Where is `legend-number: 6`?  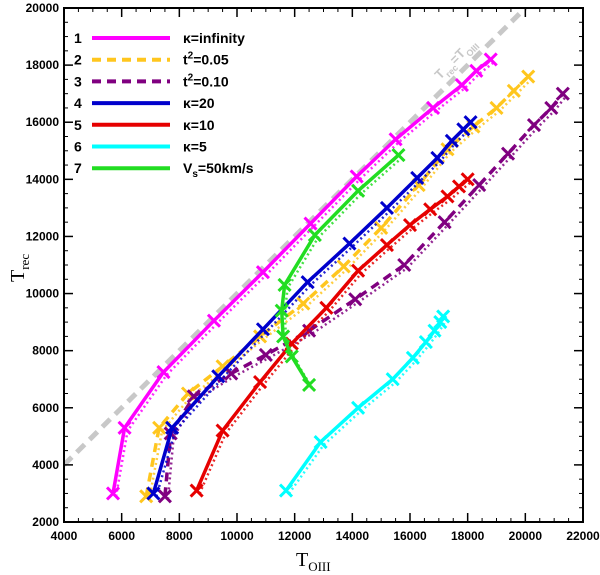 legend-number: 6 is located at coordinates (78, 147).